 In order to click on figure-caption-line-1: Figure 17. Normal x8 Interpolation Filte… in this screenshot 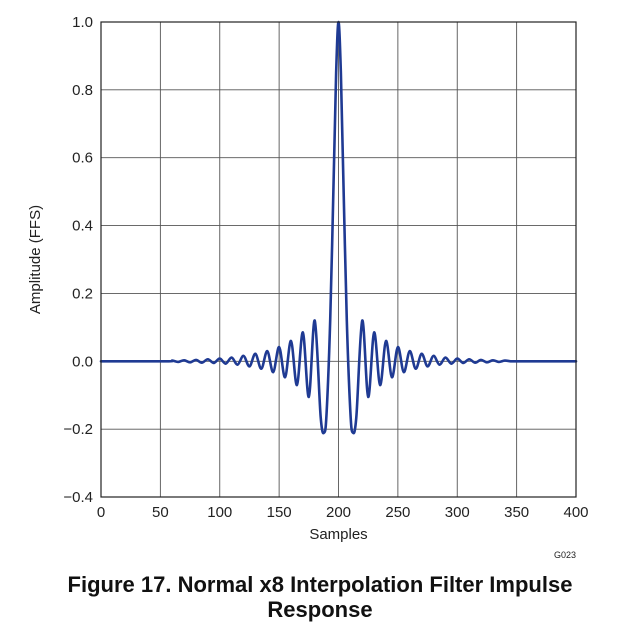, I will do `click(320, 584)`.